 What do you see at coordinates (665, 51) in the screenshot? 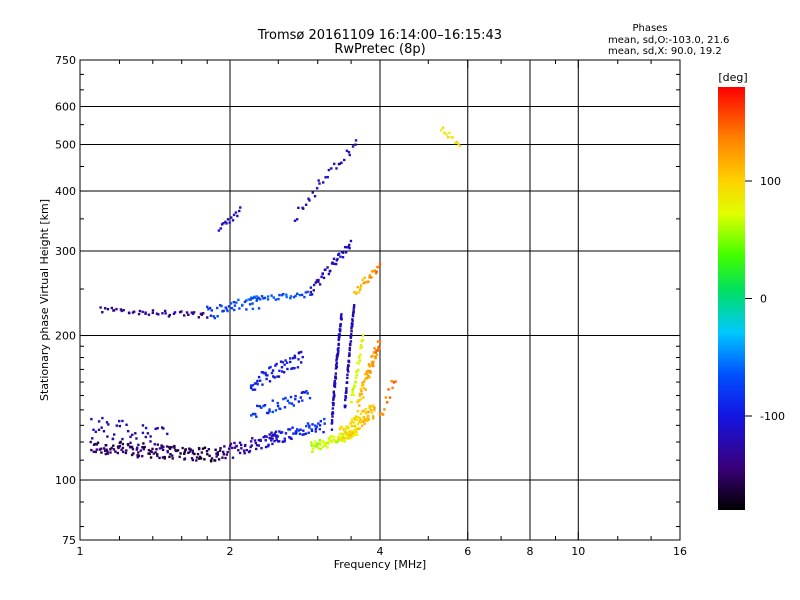
I see `phases-stats-x: mean, sd,X: 90.0, 19.2` at bounding box center [665, 51].